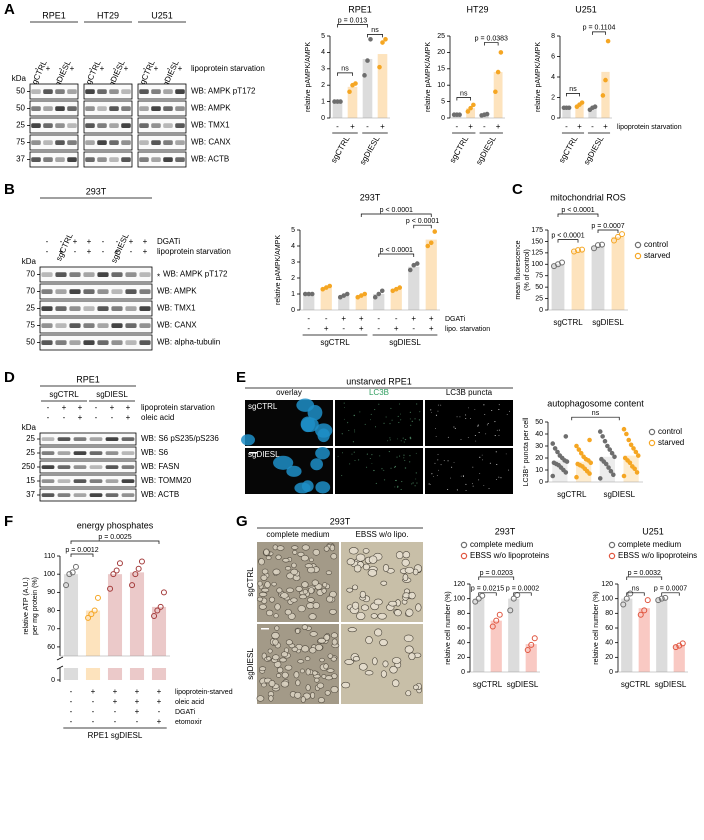 Image resolution: width=704 pixels, height=840 pixels. Describe the element at coordinates (189, 722) in the screenshot. I see `treatment-label: etomoxir` at that location.